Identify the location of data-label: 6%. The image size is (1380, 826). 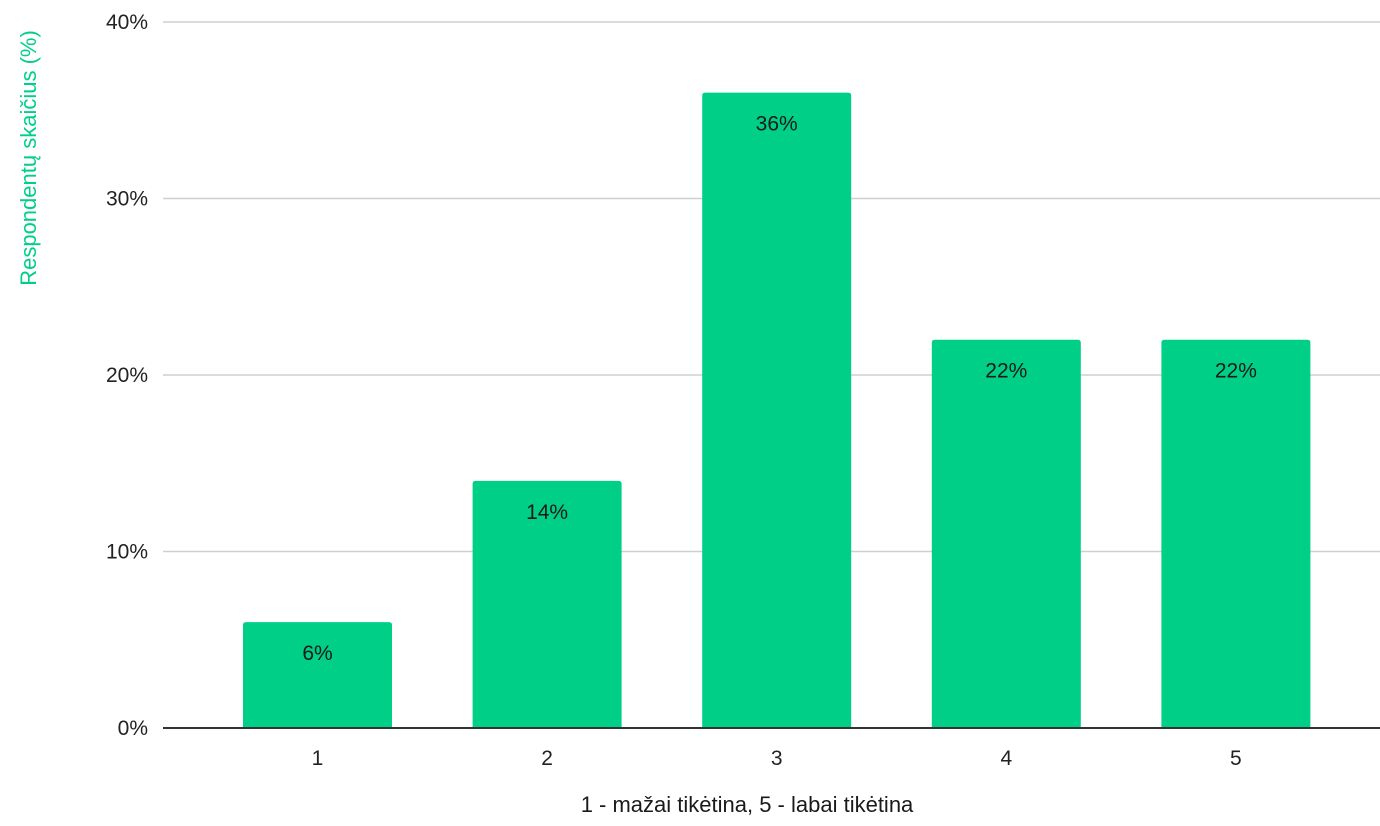
(317, 653).